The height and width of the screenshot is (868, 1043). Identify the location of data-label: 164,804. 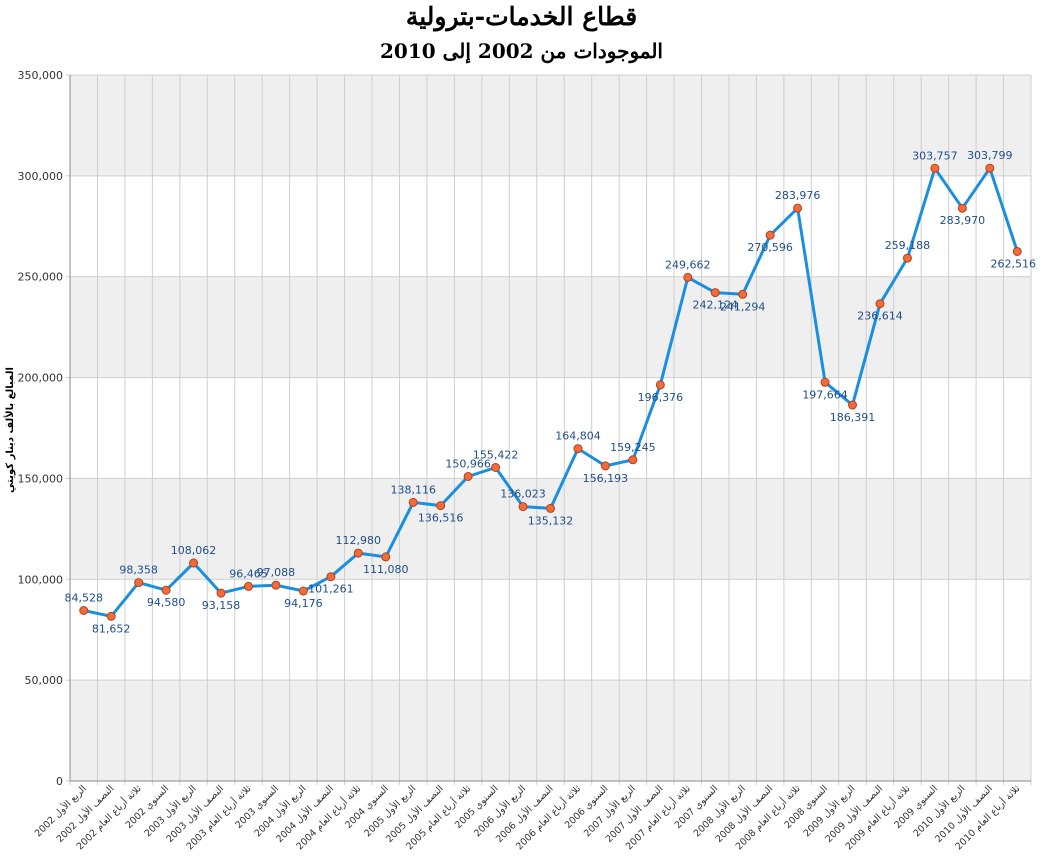
(578, 436).